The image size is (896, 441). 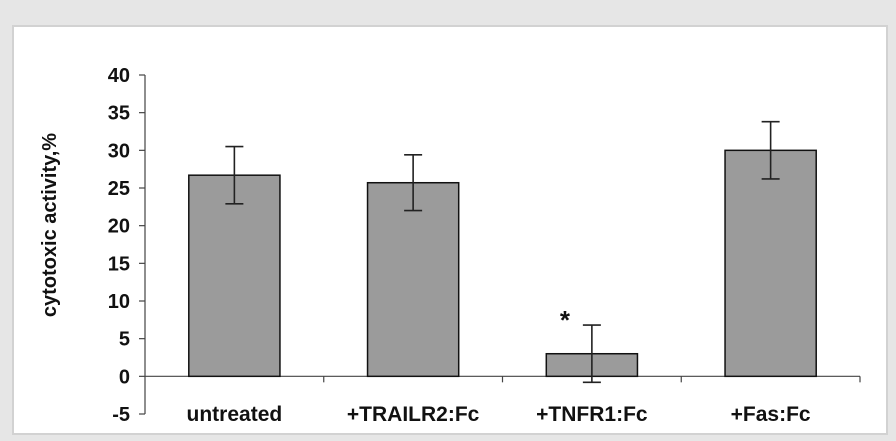 I want to click on x-tick-label: +TRAILR2:Fc, so click(x=413, y=414).